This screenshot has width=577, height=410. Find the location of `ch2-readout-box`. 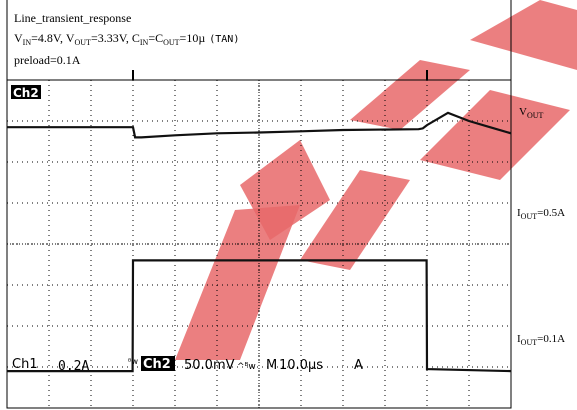

ch2-readout-box is located at coordinates (158, 363).